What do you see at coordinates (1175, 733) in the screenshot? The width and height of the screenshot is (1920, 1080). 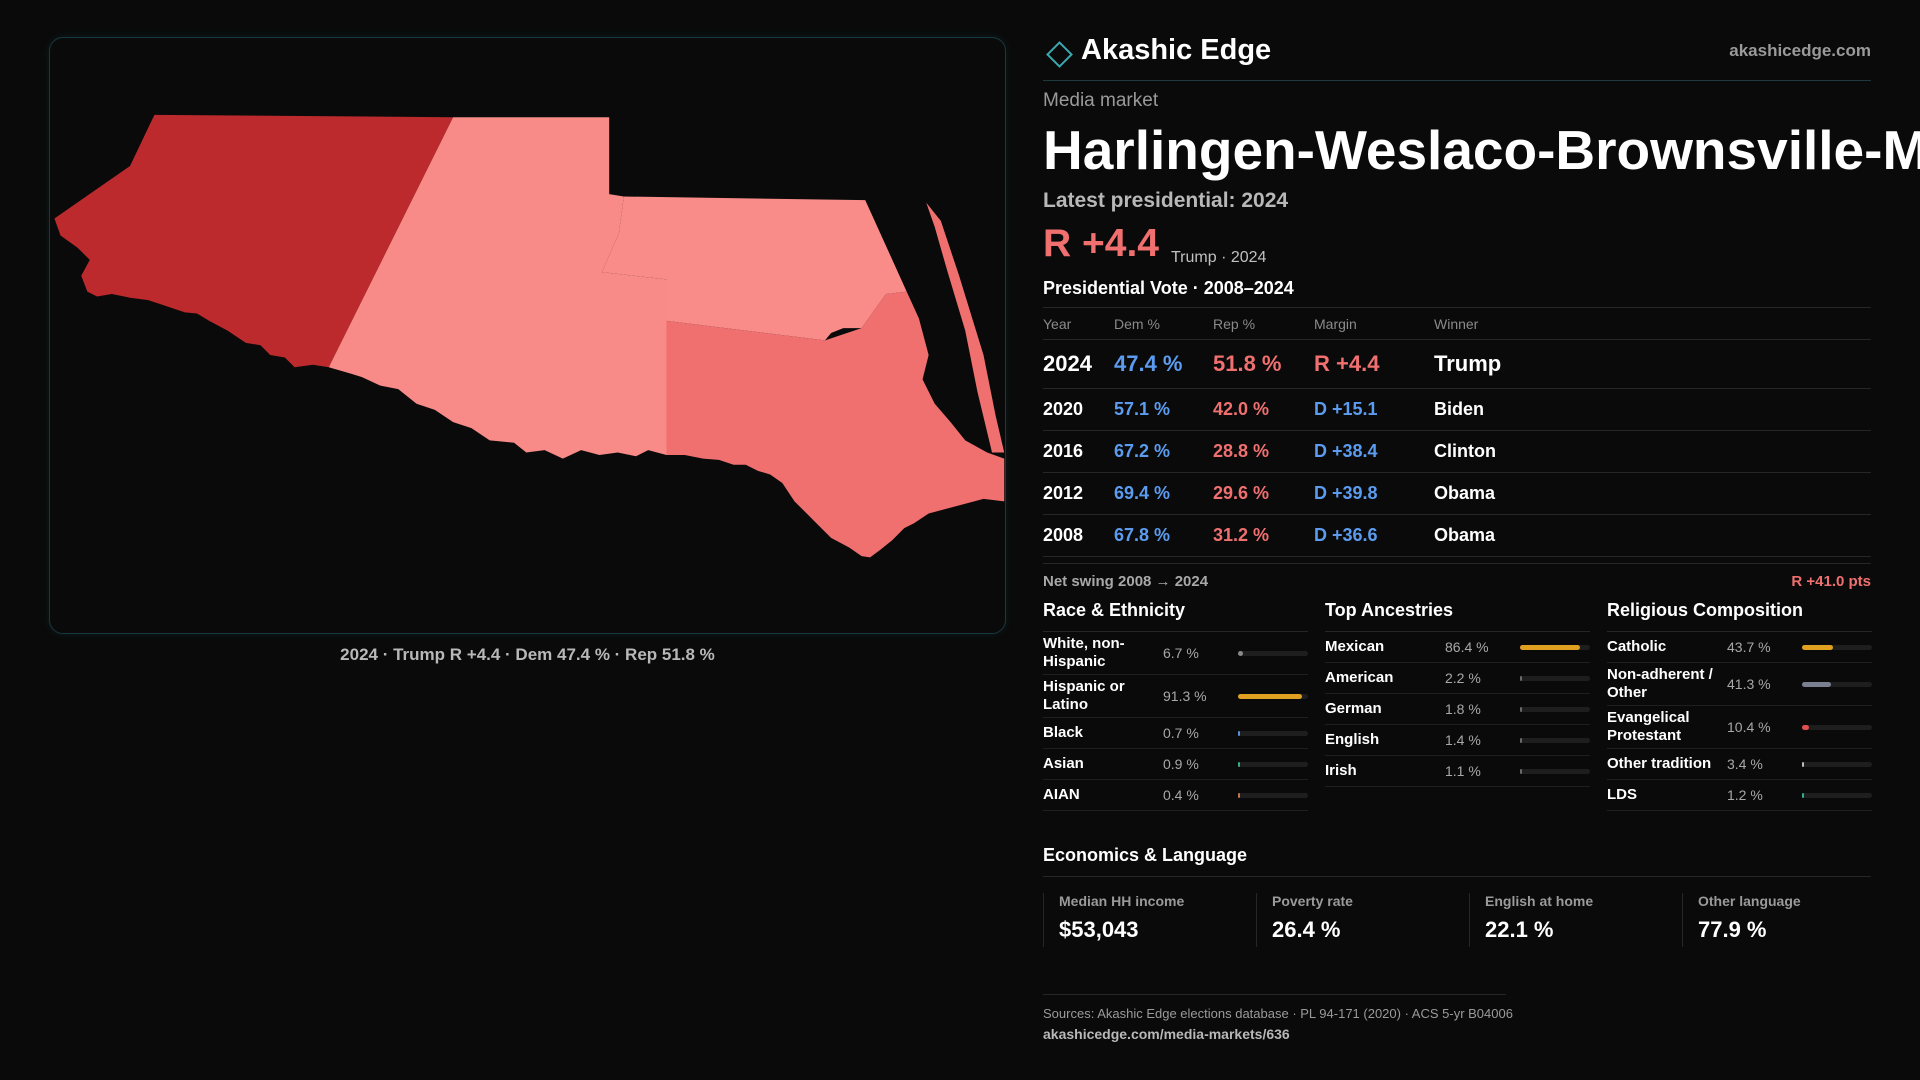 I see `demo-row: Black 0.7 %` at bounding box center [1175, 733].